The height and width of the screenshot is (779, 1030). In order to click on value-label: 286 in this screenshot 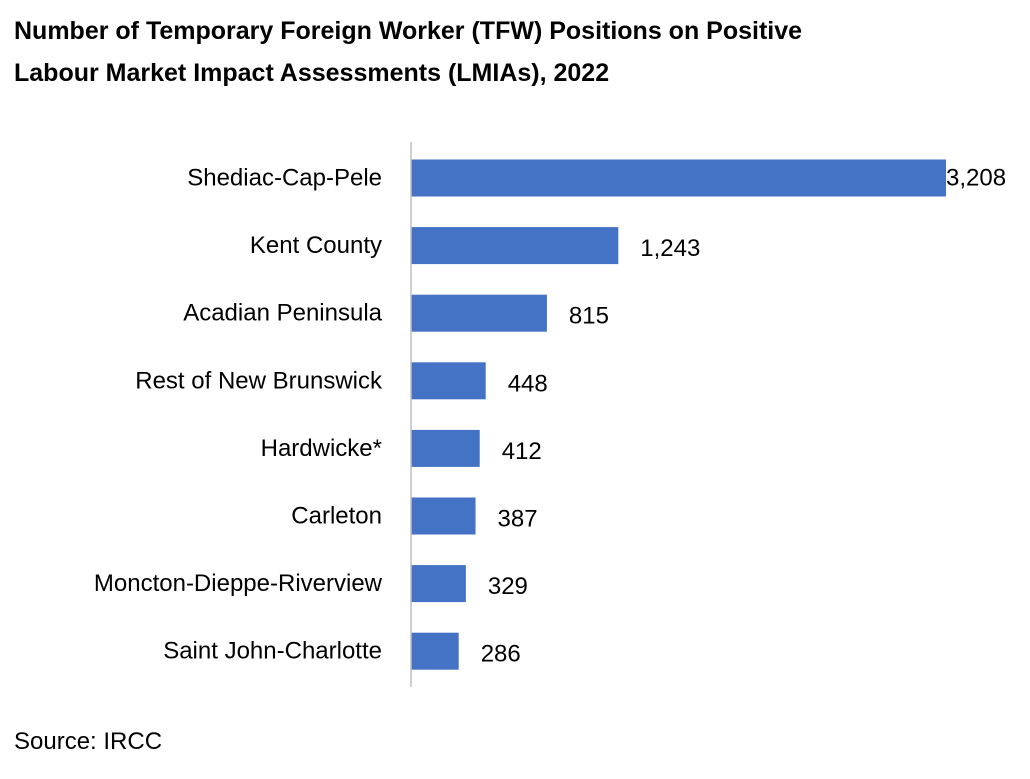, I will do `click(501, 654)`.